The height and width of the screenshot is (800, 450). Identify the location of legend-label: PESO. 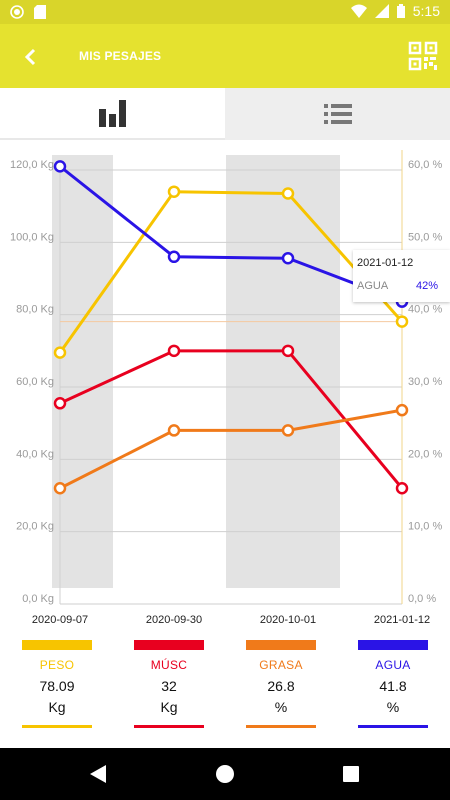
(57, 665).